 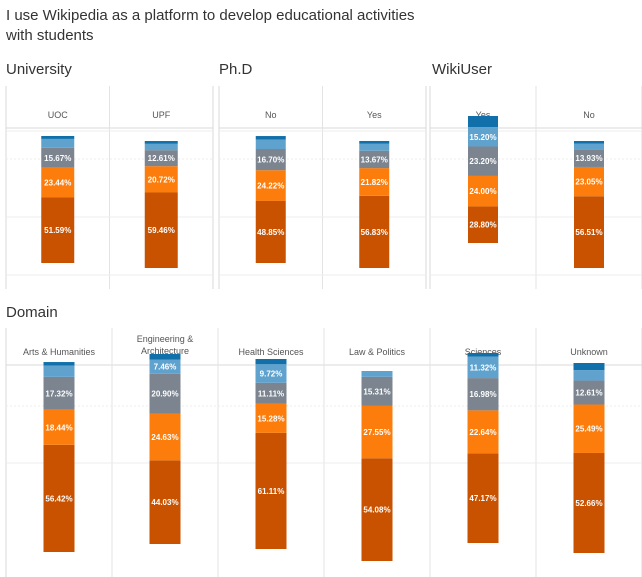 I want to click on panel-title-domain: Domain, so click(x=32, y=312).